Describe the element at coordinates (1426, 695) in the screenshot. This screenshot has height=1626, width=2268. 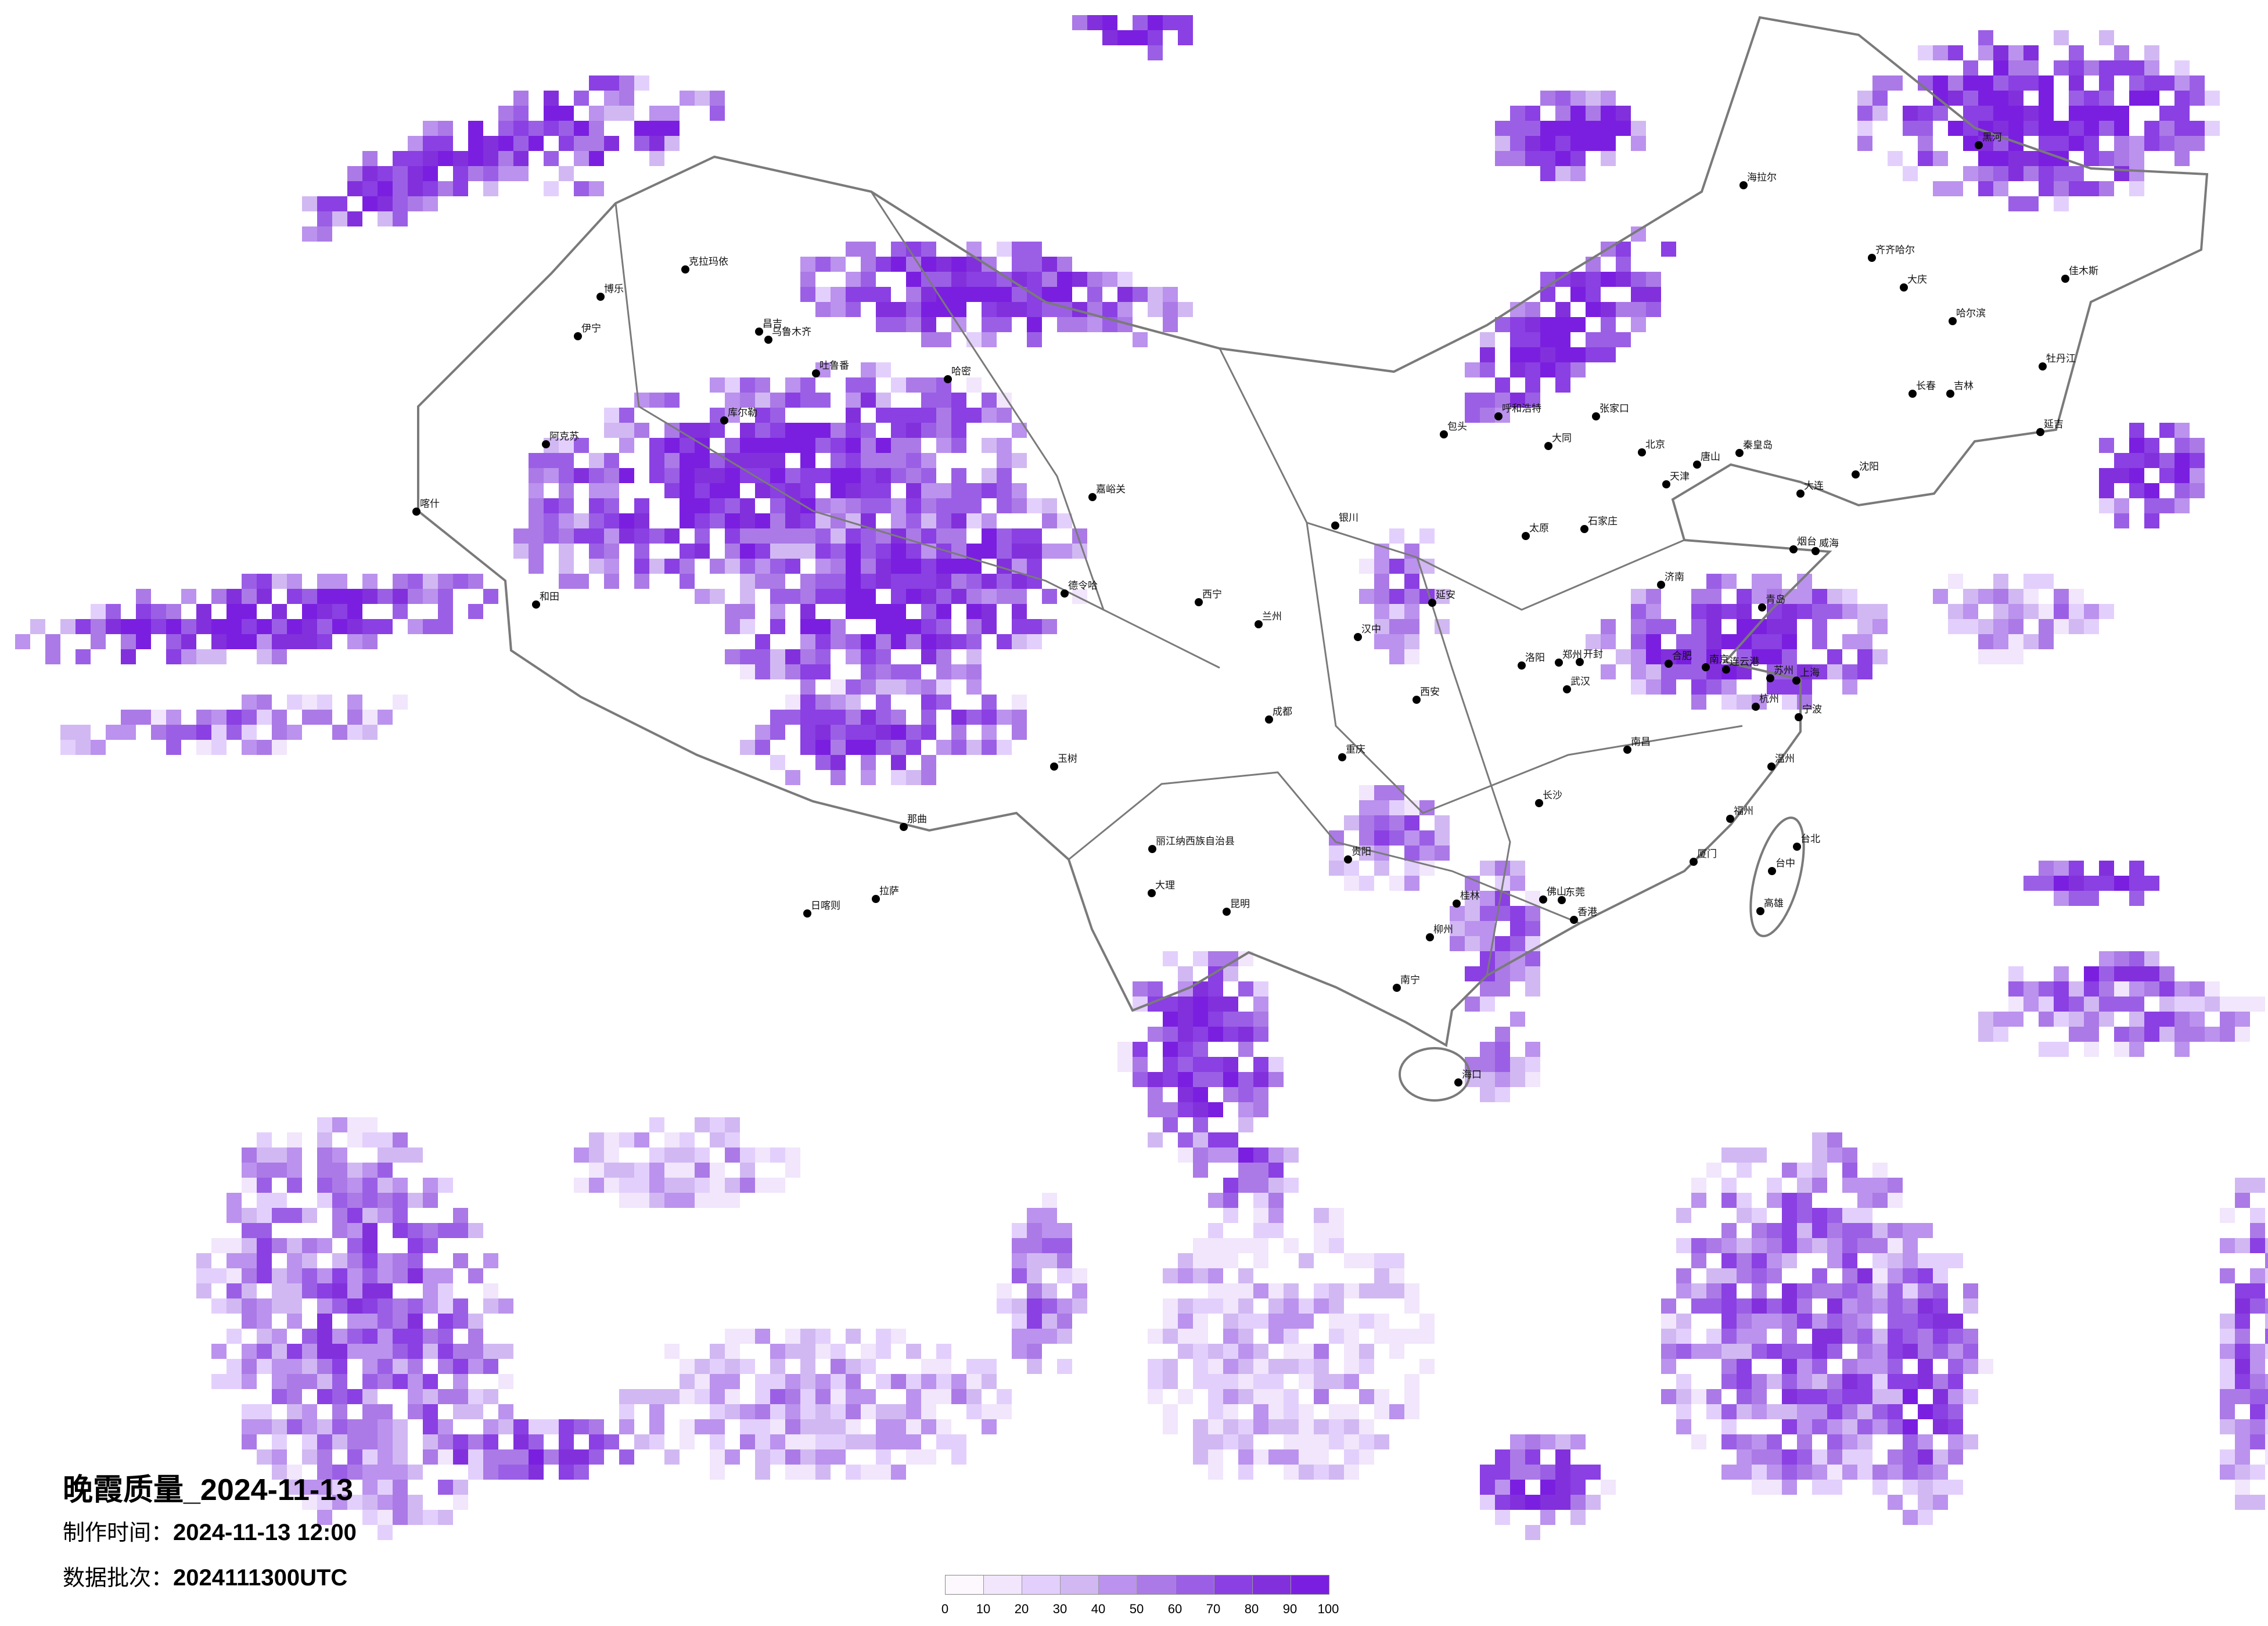
I see `city: 西安` at that location.